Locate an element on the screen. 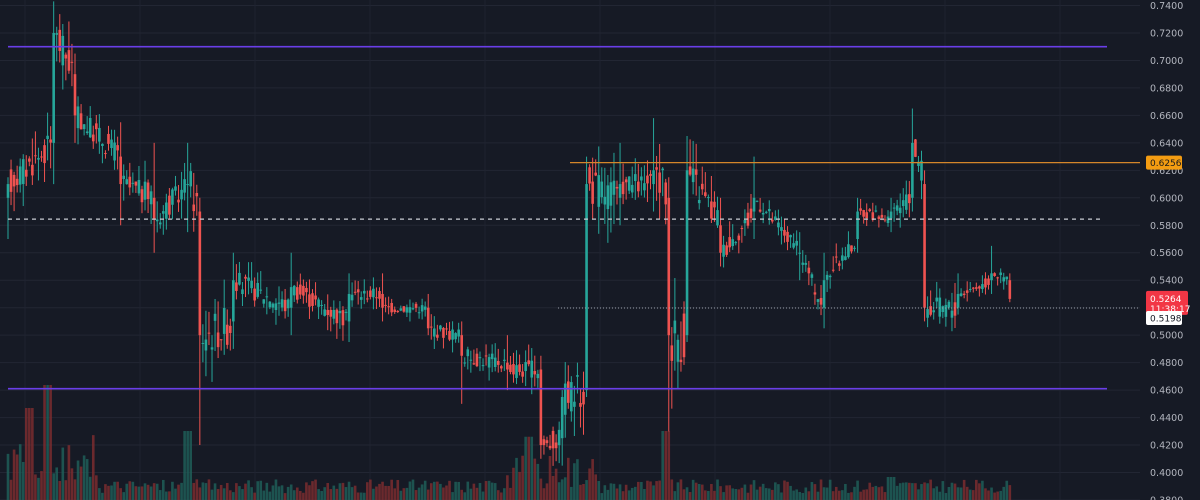  price-tick-label: 0.3800 is located at coordinates (1166, 498).